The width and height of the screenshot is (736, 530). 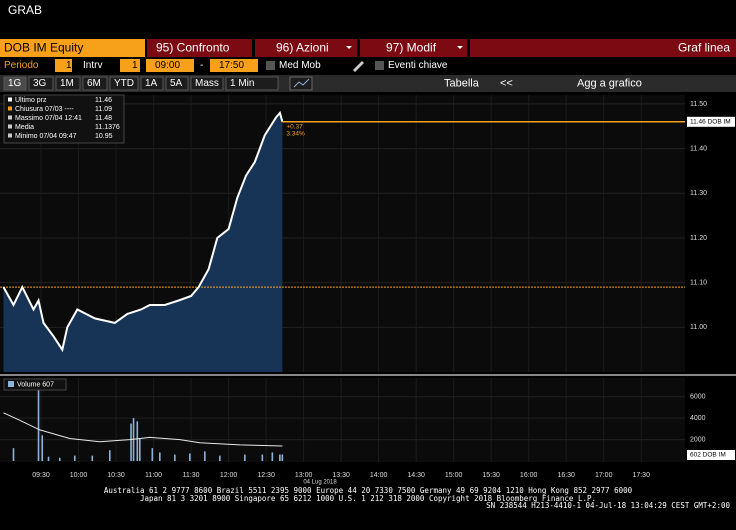 What do you see at coordinates (603, 48) in the screenshot?
I see `chart-type-bar` at bounding box center [603, 48].